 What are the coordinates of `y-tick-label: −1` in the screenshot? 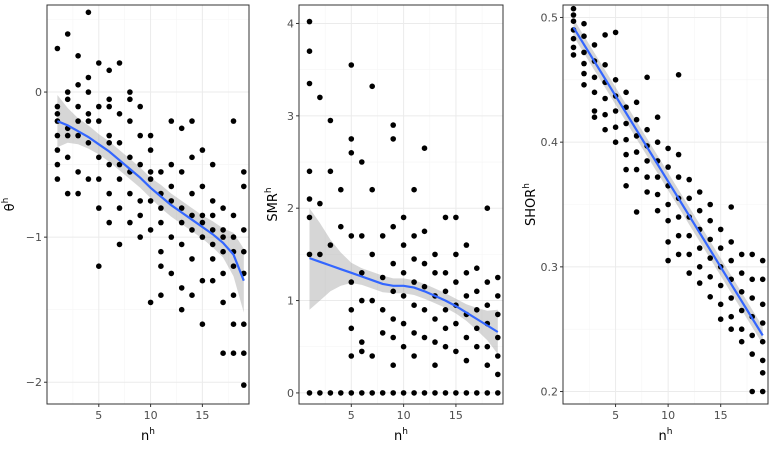 It's located at (34, 237).